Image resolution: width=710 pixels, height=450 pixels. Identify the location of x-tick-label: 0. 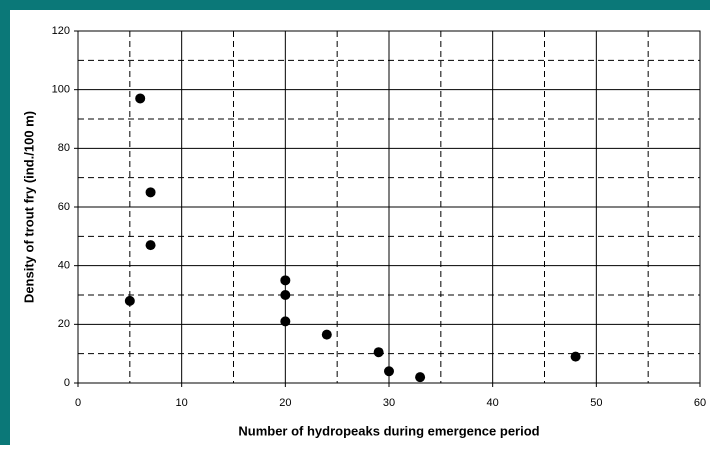
(78, 403).